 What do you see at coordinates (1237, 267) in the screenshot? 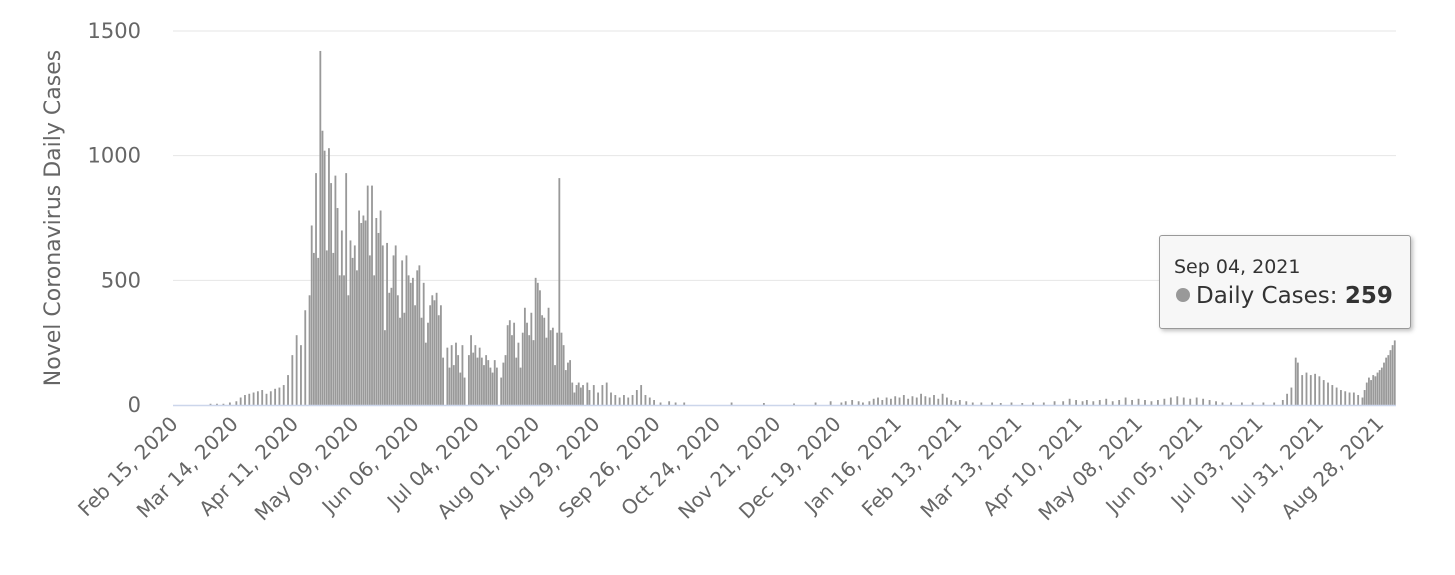
I see `tooltip-date: Sep 04, 2021` at bounding box center [1237, 267].